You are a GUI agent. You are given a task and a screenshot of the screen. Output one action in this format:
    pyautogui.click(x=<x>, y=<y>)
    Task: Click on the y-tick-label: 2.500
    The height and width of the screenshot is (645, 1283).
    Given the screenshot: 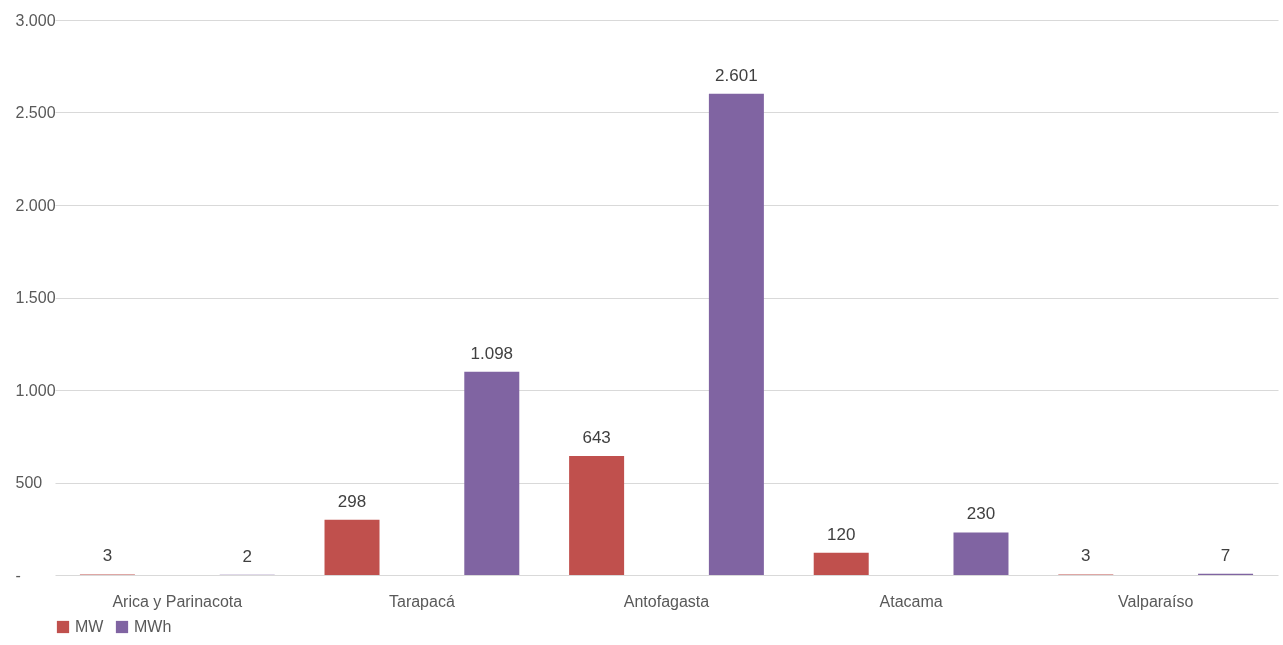 What is the action you would take?
    pyautogui.click(x=35, y=112)
    